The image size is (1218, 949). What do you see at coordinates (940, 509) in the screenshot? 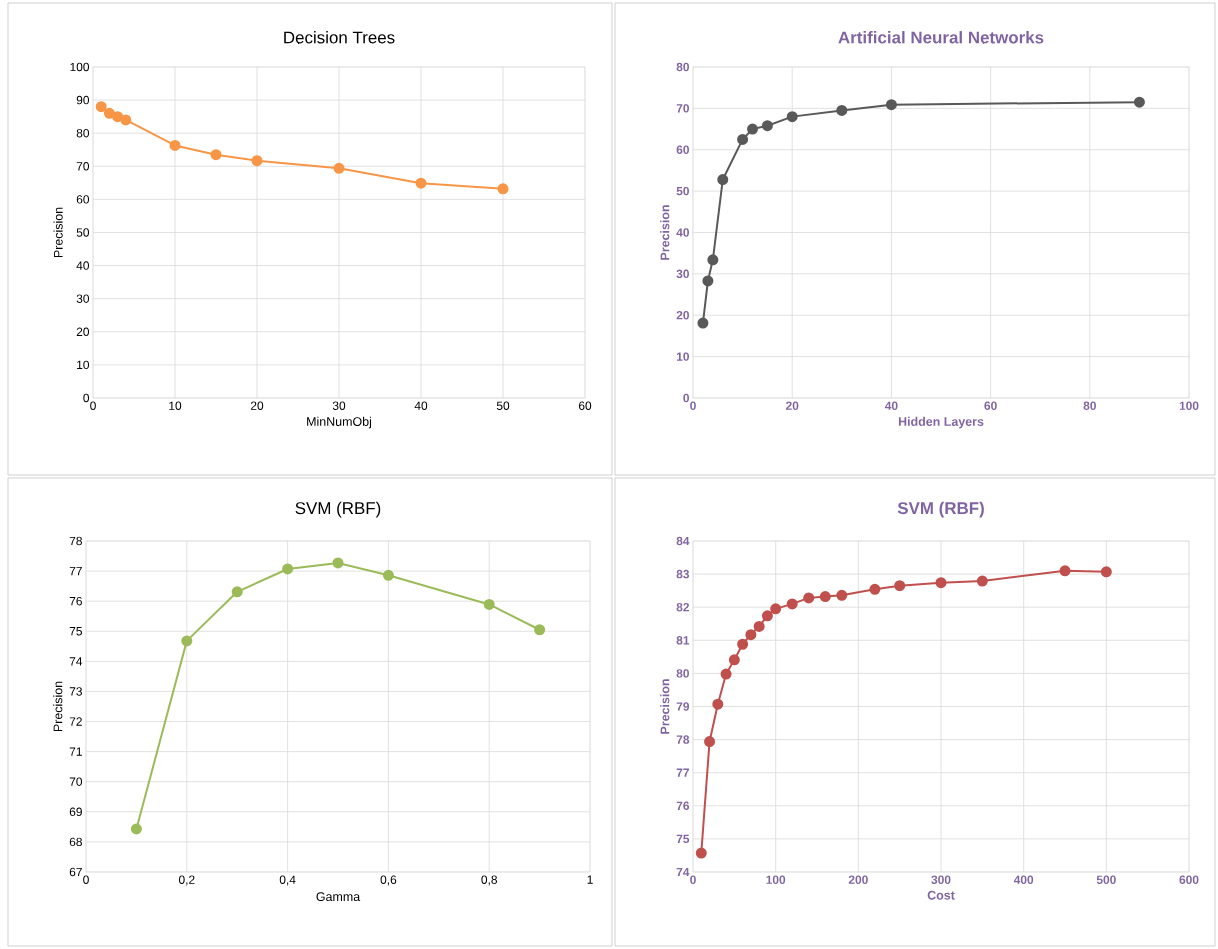
I see `chart-title: SVM (RBF)` at bounding box center [940, 509].